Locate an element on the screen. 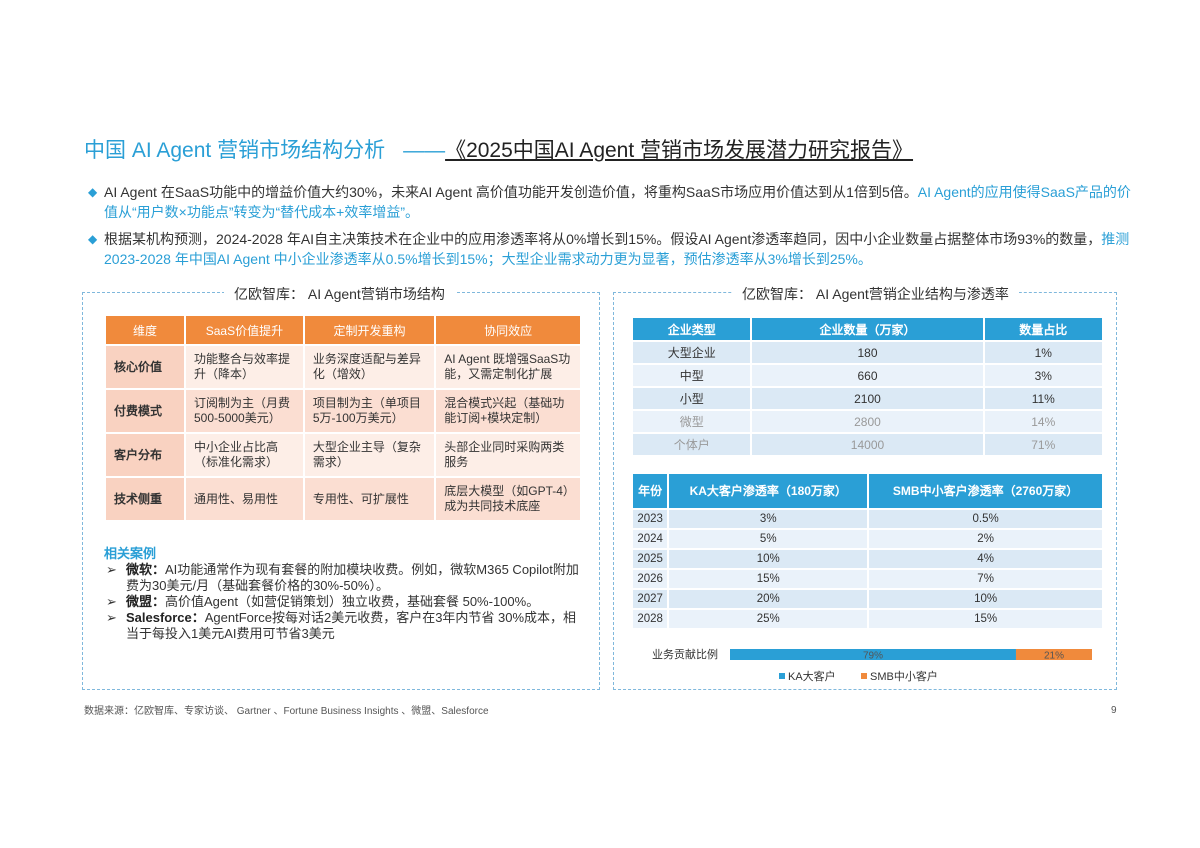 The image size is (1200, 848). table-cell: 项目制为主（单项目5万-100万美元） is located at coordinates (369, 411).